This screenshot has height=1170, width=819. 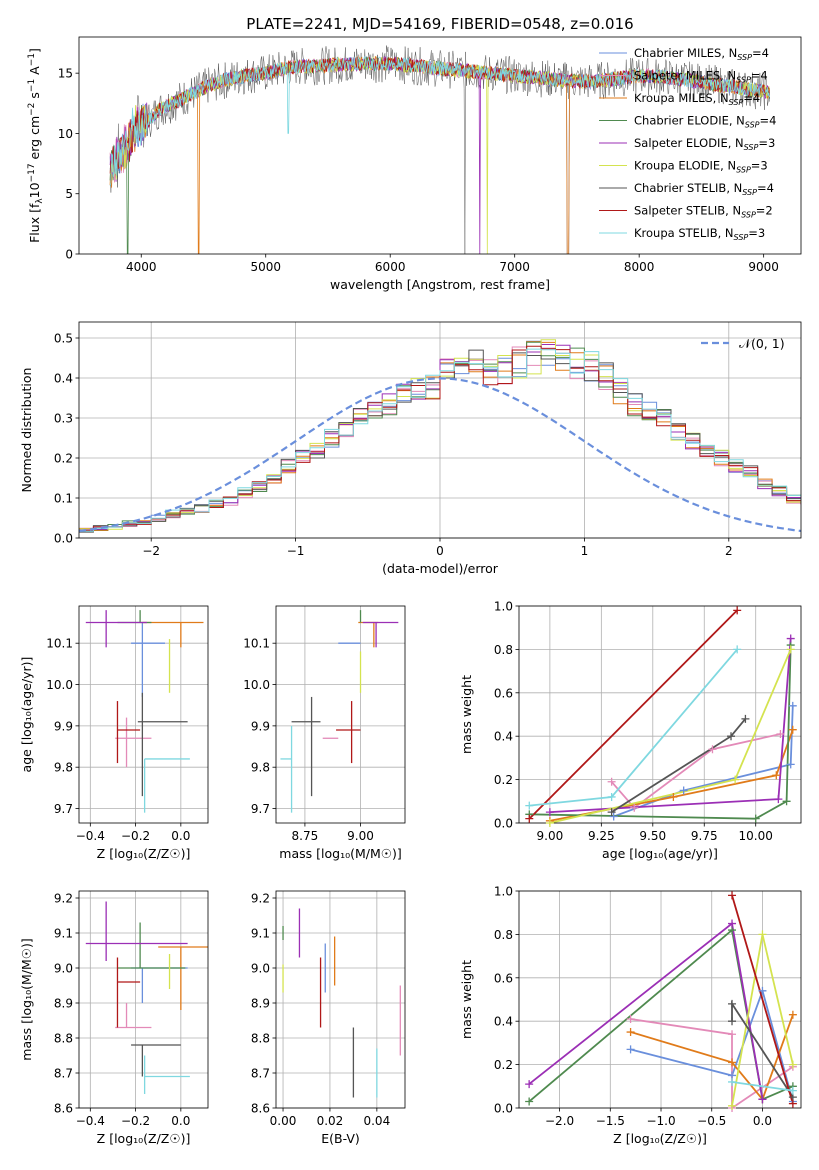 What do you see at coordinates (260, 809) in the screenshot?
I see `y-tick-label: 9.7` at bounding box center [260, 809].